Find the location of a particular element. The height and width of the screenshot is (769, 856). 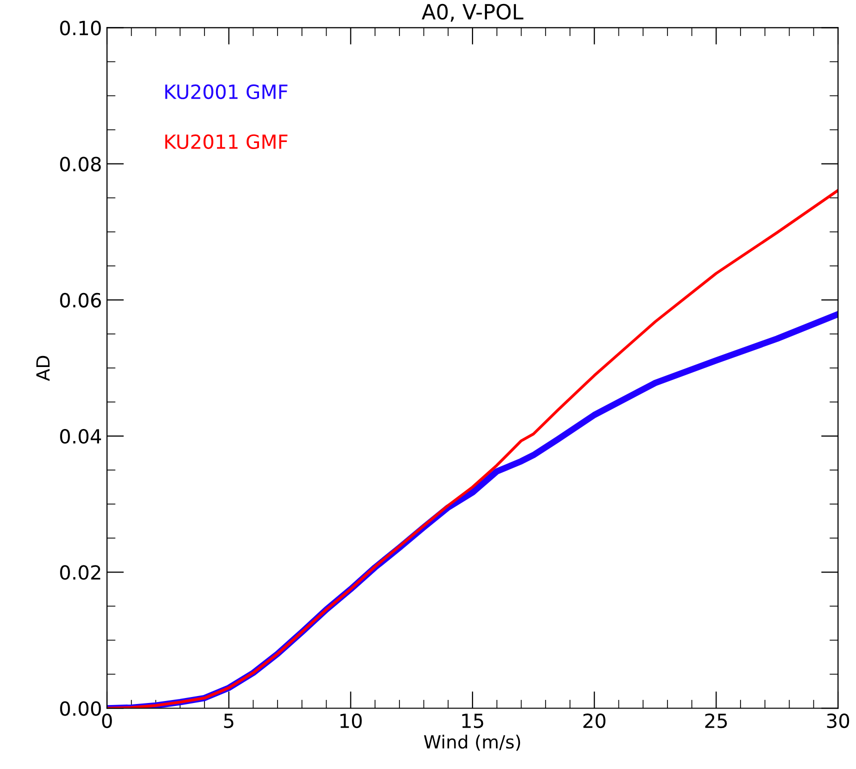

y-tick-label: 0.08 is located at coordinates (80, 164).